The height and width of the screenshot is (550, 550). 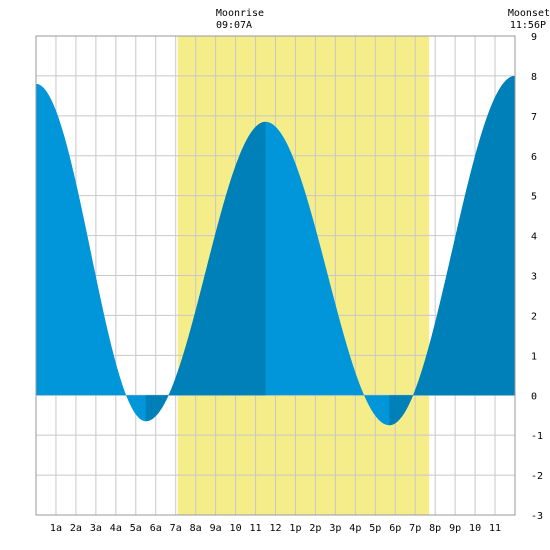 I want to click on moonrise-time: 09:07A, so click(x=234, y=25).